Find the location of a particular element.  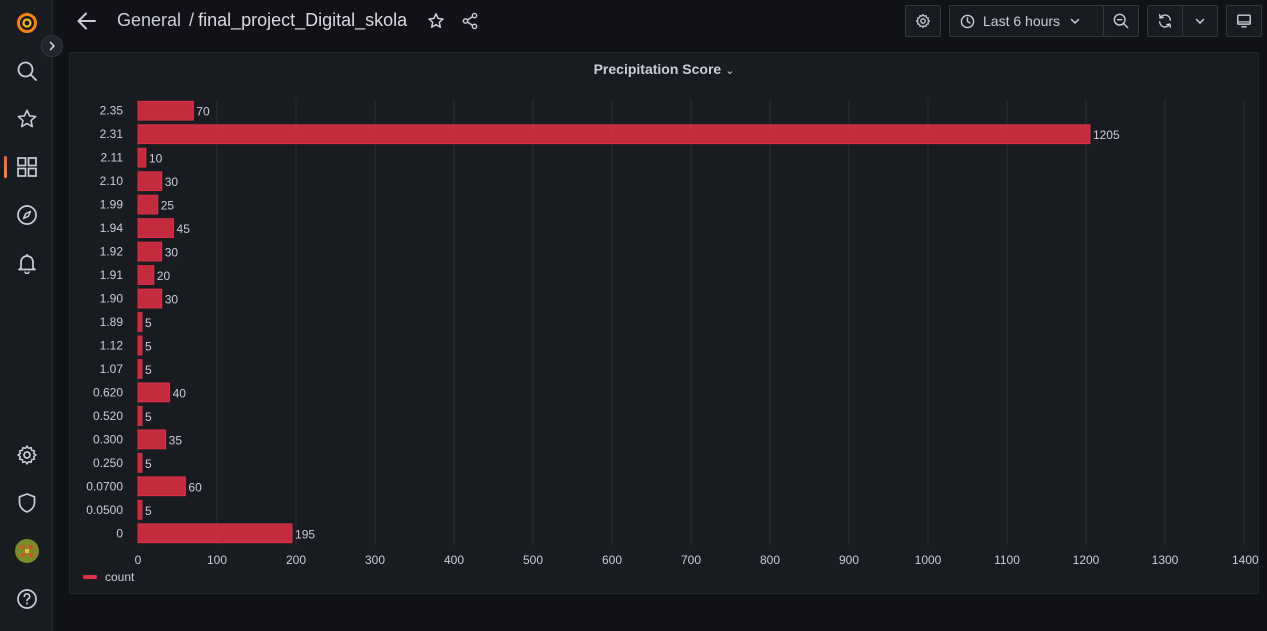

x-tick-label: 300 is located at coordinates (375, 560).